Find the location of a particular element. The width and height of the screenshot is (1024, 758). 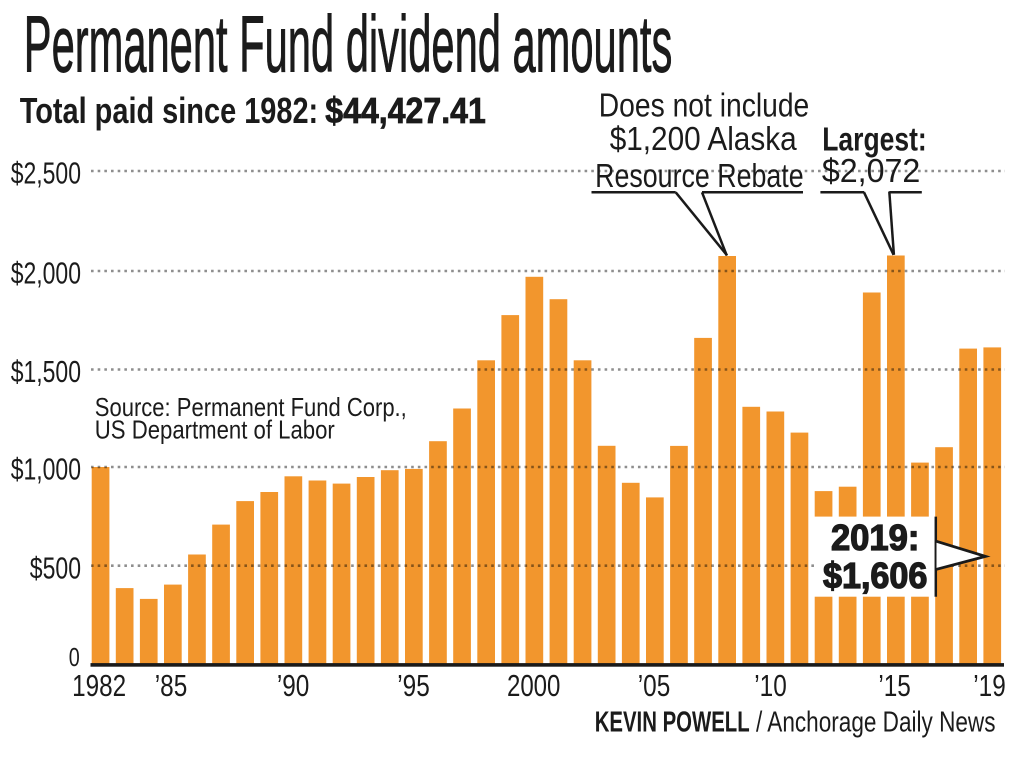

svg-text: 2000 is located at coordinates (534, 686).